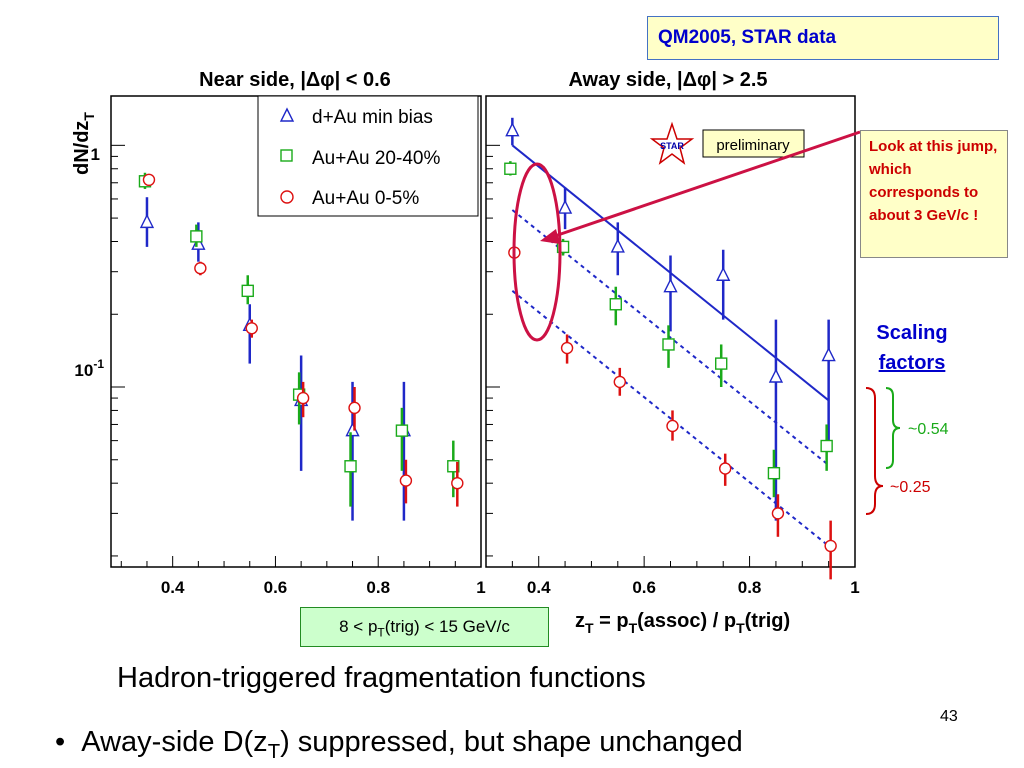 This screenshot has width=1024, height=768. Describe the element at coordinates (750, 587) in the screenshot. I see `away-x-tick-label: 0.8` at that location.